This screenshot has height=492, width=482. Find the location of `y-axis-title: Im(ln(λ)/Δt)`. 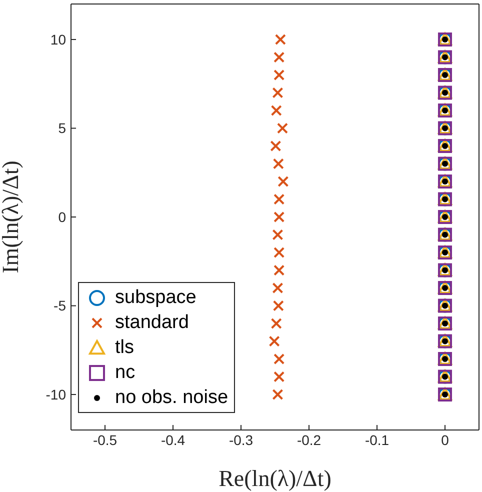

y-axis-title: Im(ln(λ)/Δt) is located at coordinates (12, 217).